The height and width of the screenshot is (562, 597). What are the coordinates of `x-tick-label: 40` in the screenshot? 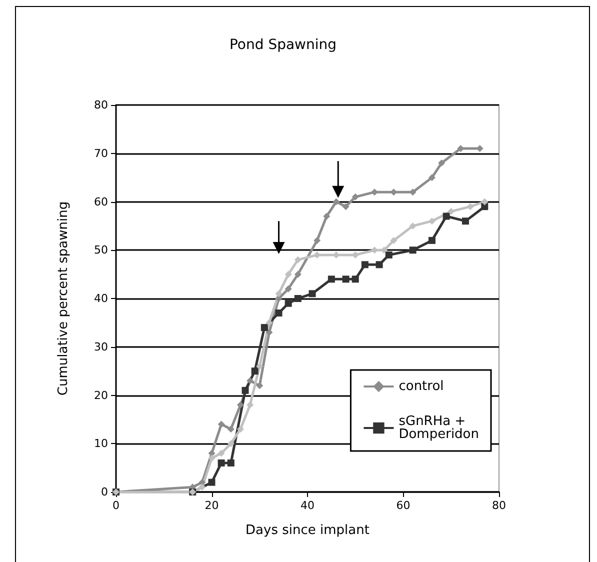 It's located at (307, 505).